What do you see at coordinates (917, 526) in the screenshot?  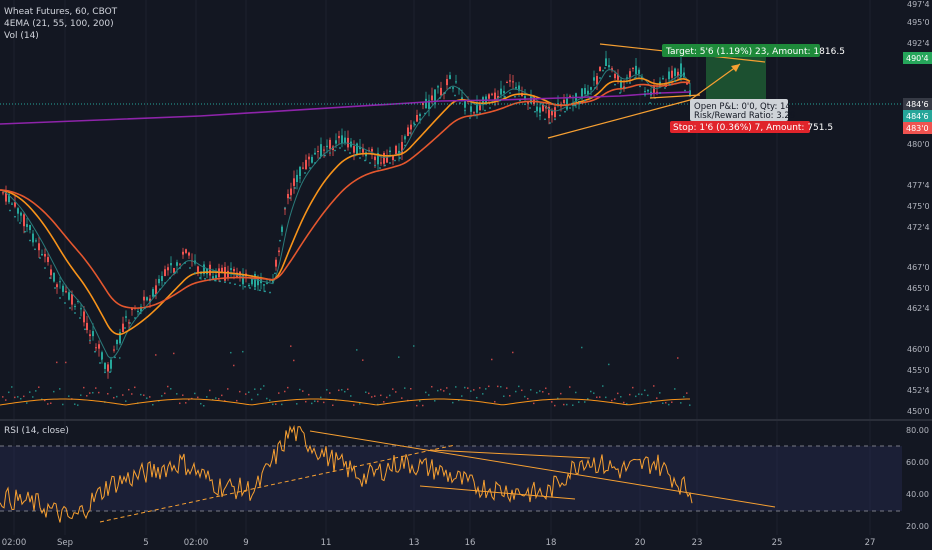 I see `rsi-axis-label: 20.00` at bounding box center [917, 526].